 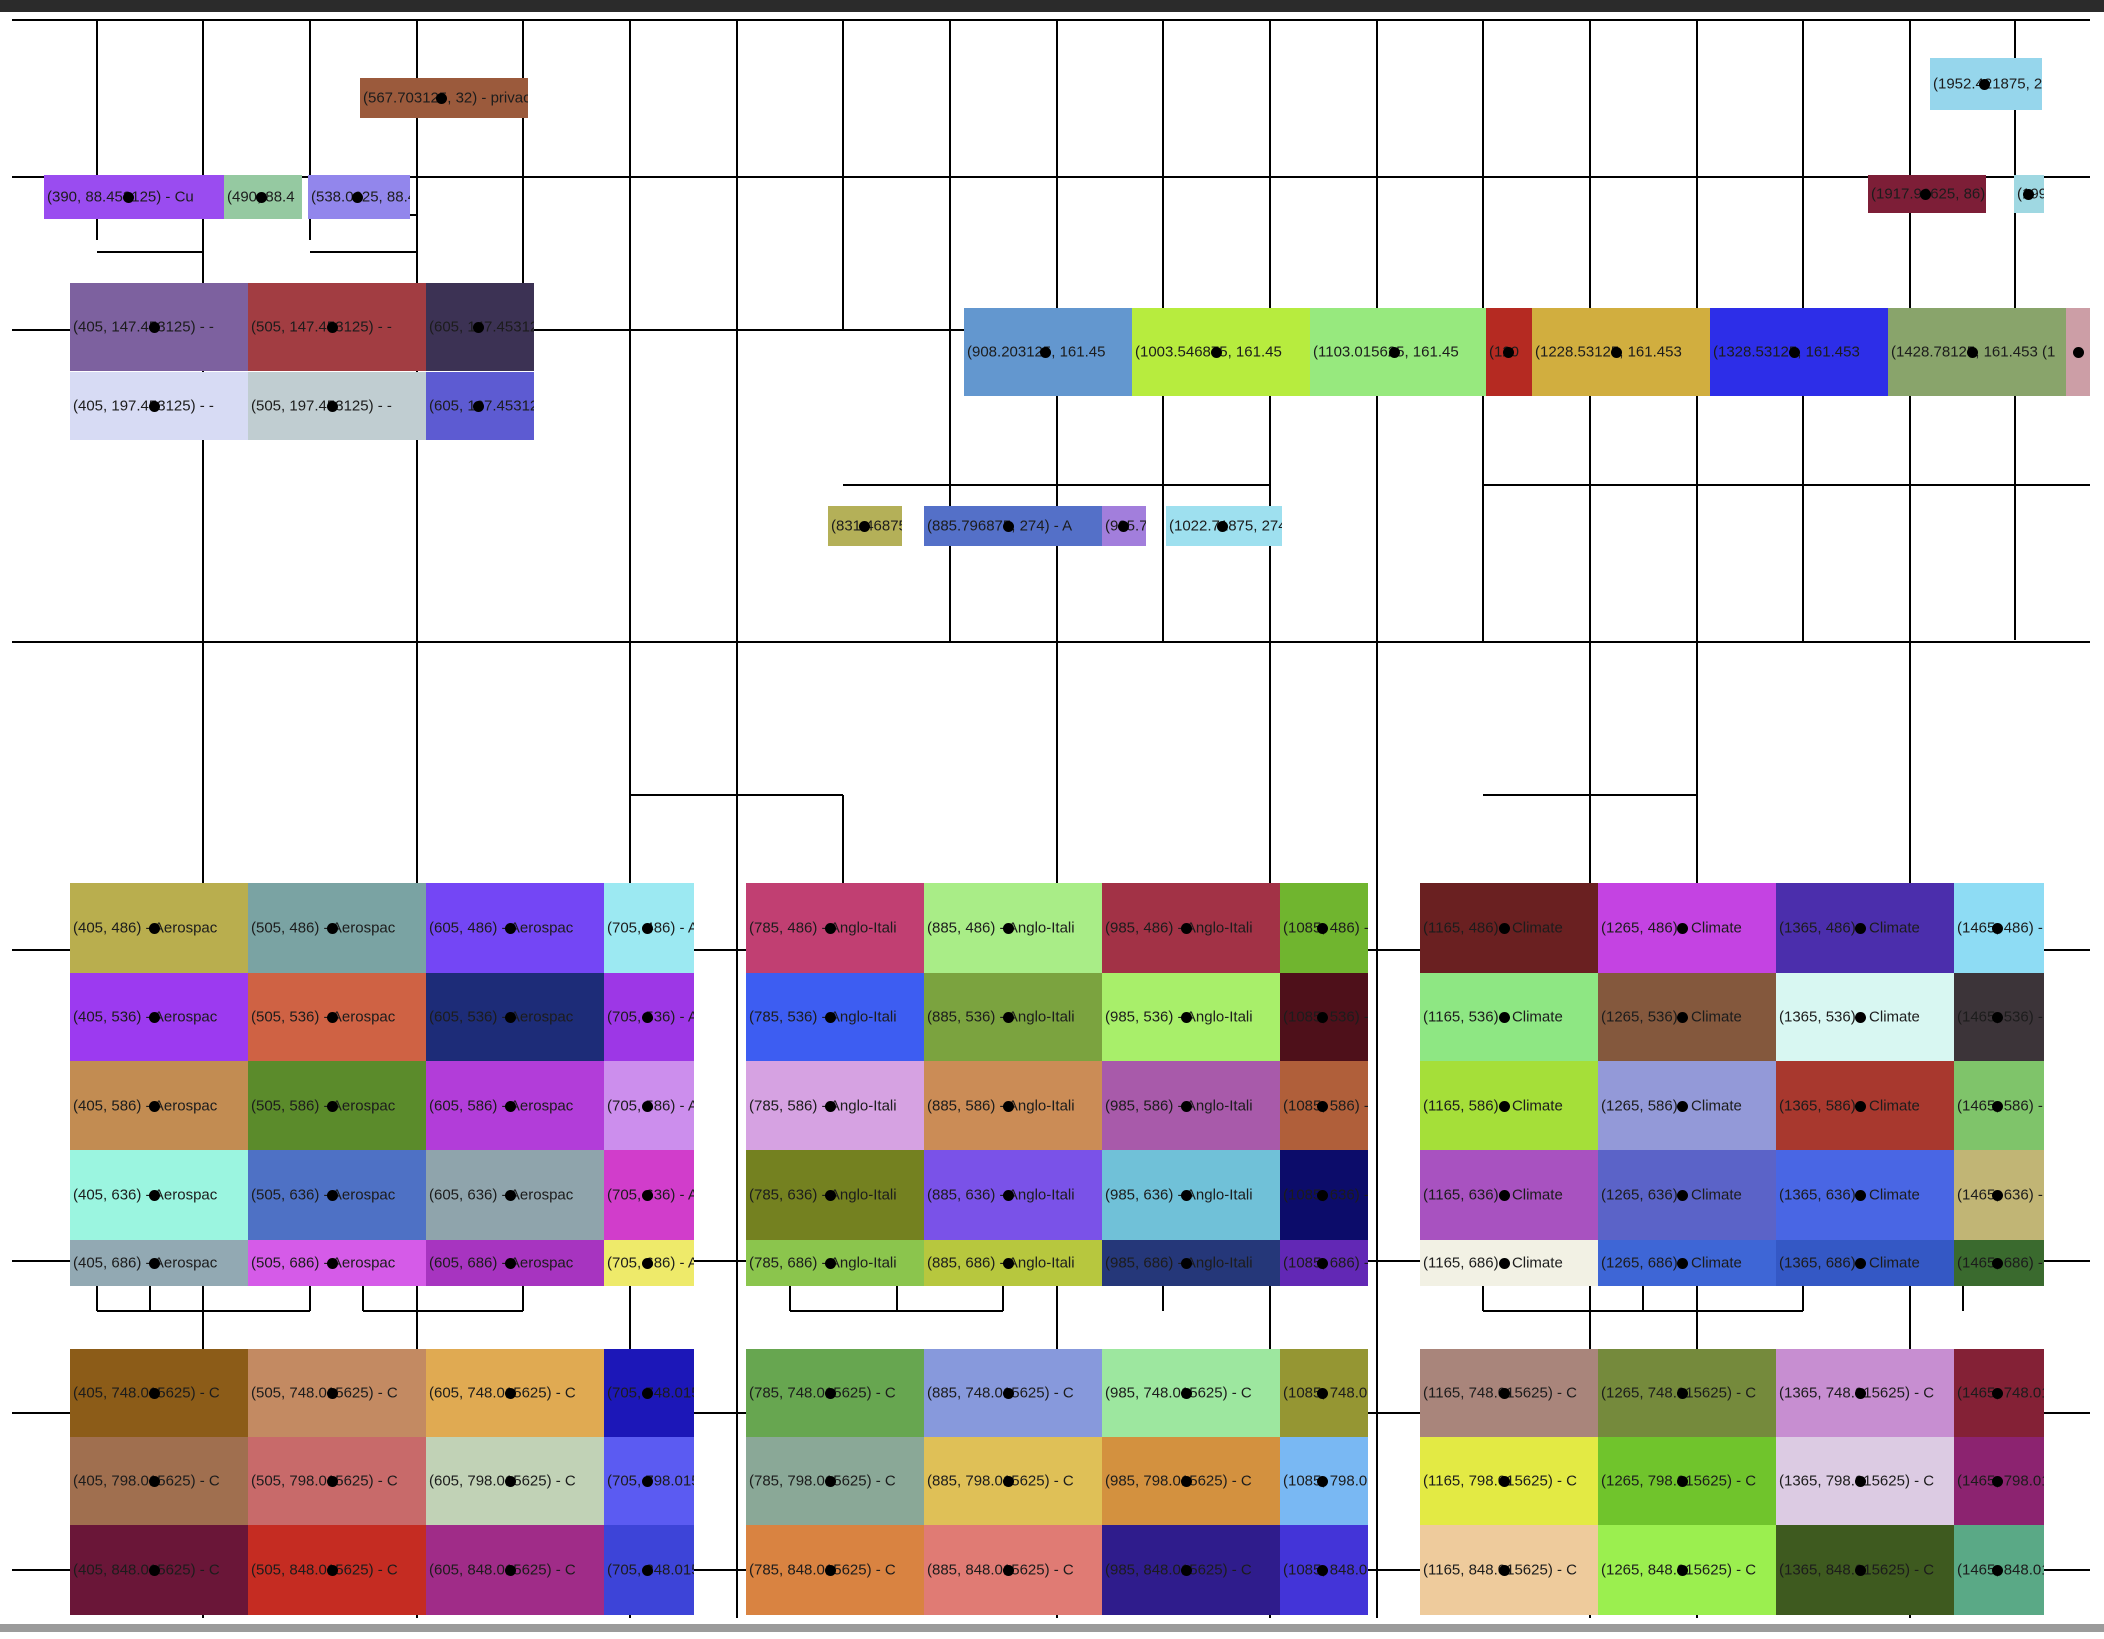 I want to click on element-box-label: (1165, 486) - Climate, so click(x=1493, y=928).